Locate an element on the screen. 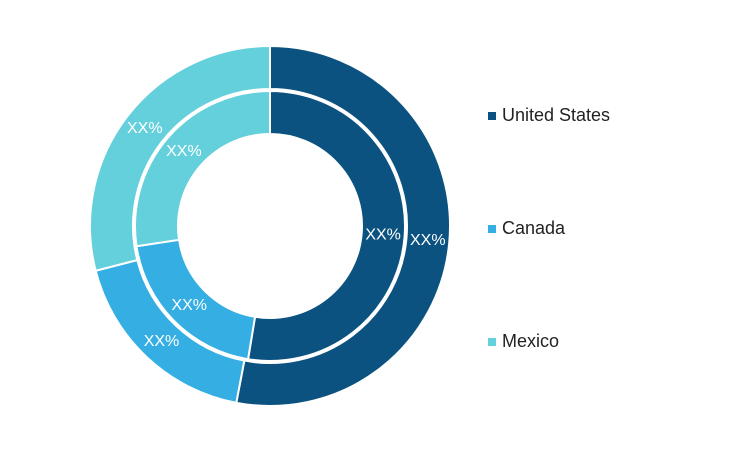  legend-label: Mexico is located at coordinates (530, 341).